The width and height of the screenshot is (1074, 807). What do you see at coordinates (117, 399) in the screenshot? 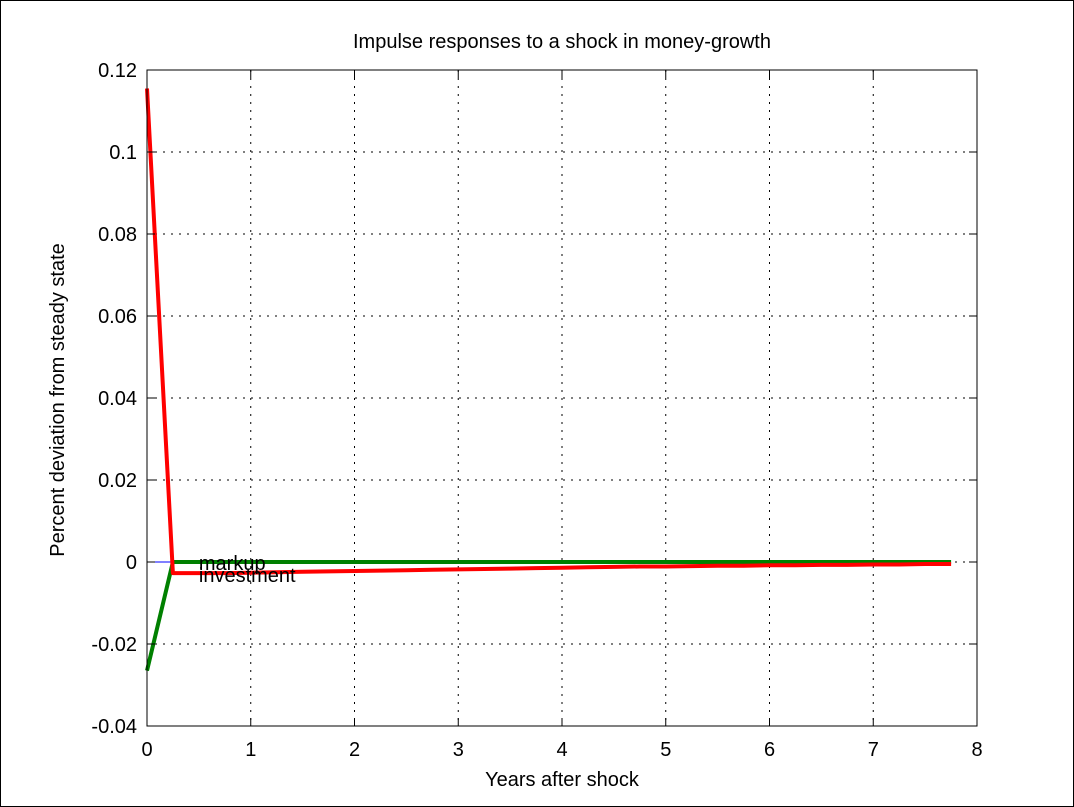
I see `y-tick-label: 0.04` at bounding box center [117, 399].